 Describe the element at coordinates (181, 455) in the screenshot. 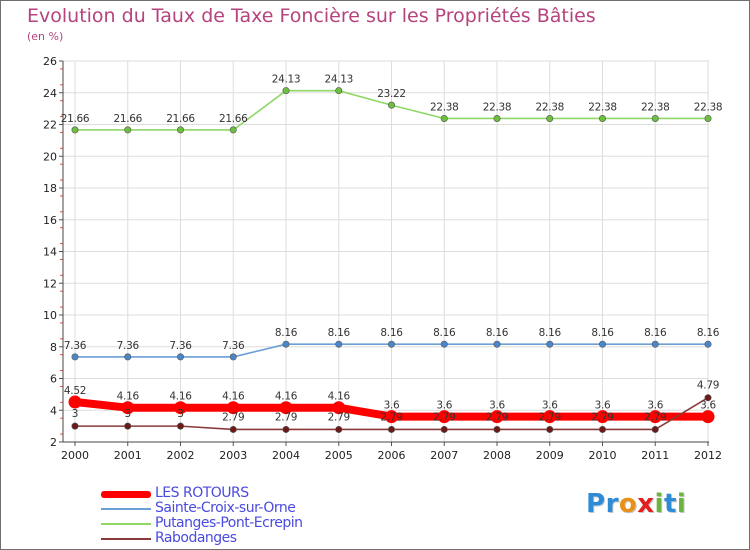

I see `x-tick-label: 2002` at that location.